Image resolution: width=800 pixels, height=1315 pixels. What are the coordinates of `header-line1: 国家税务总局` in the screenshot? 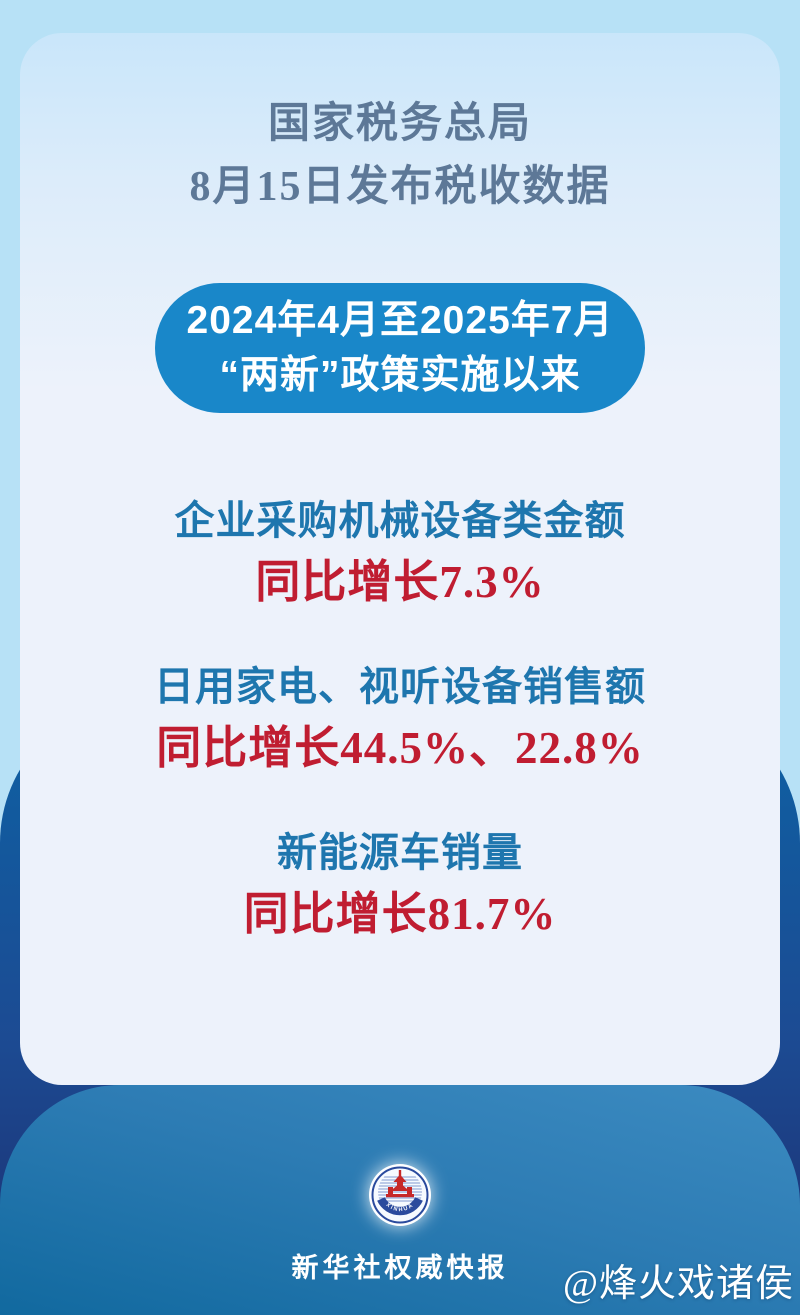 It's located at (399, 124).